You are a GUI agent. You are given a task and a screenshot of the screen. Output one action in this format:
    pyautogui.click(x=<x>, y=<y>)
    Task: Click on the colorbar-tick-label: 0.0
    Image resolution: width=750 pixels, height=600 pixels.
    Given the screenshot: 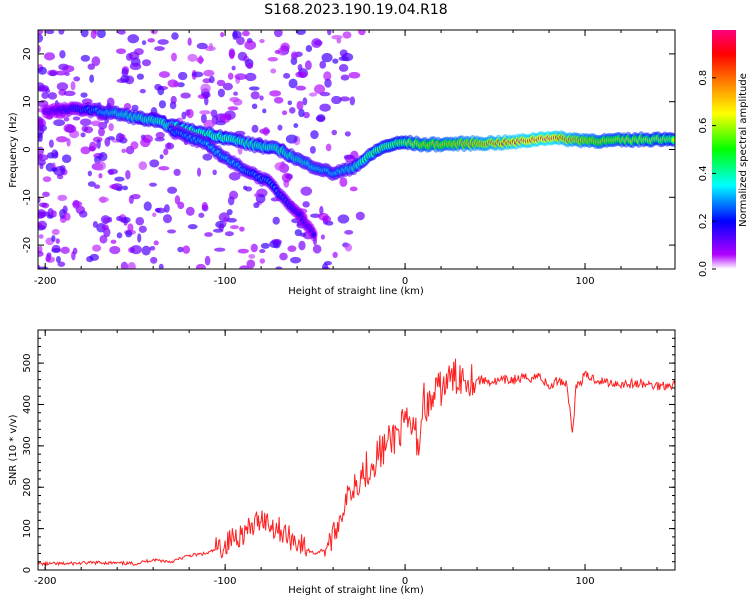 What is the action you would take?
    pyautogui.click(x=703, y=269)
    